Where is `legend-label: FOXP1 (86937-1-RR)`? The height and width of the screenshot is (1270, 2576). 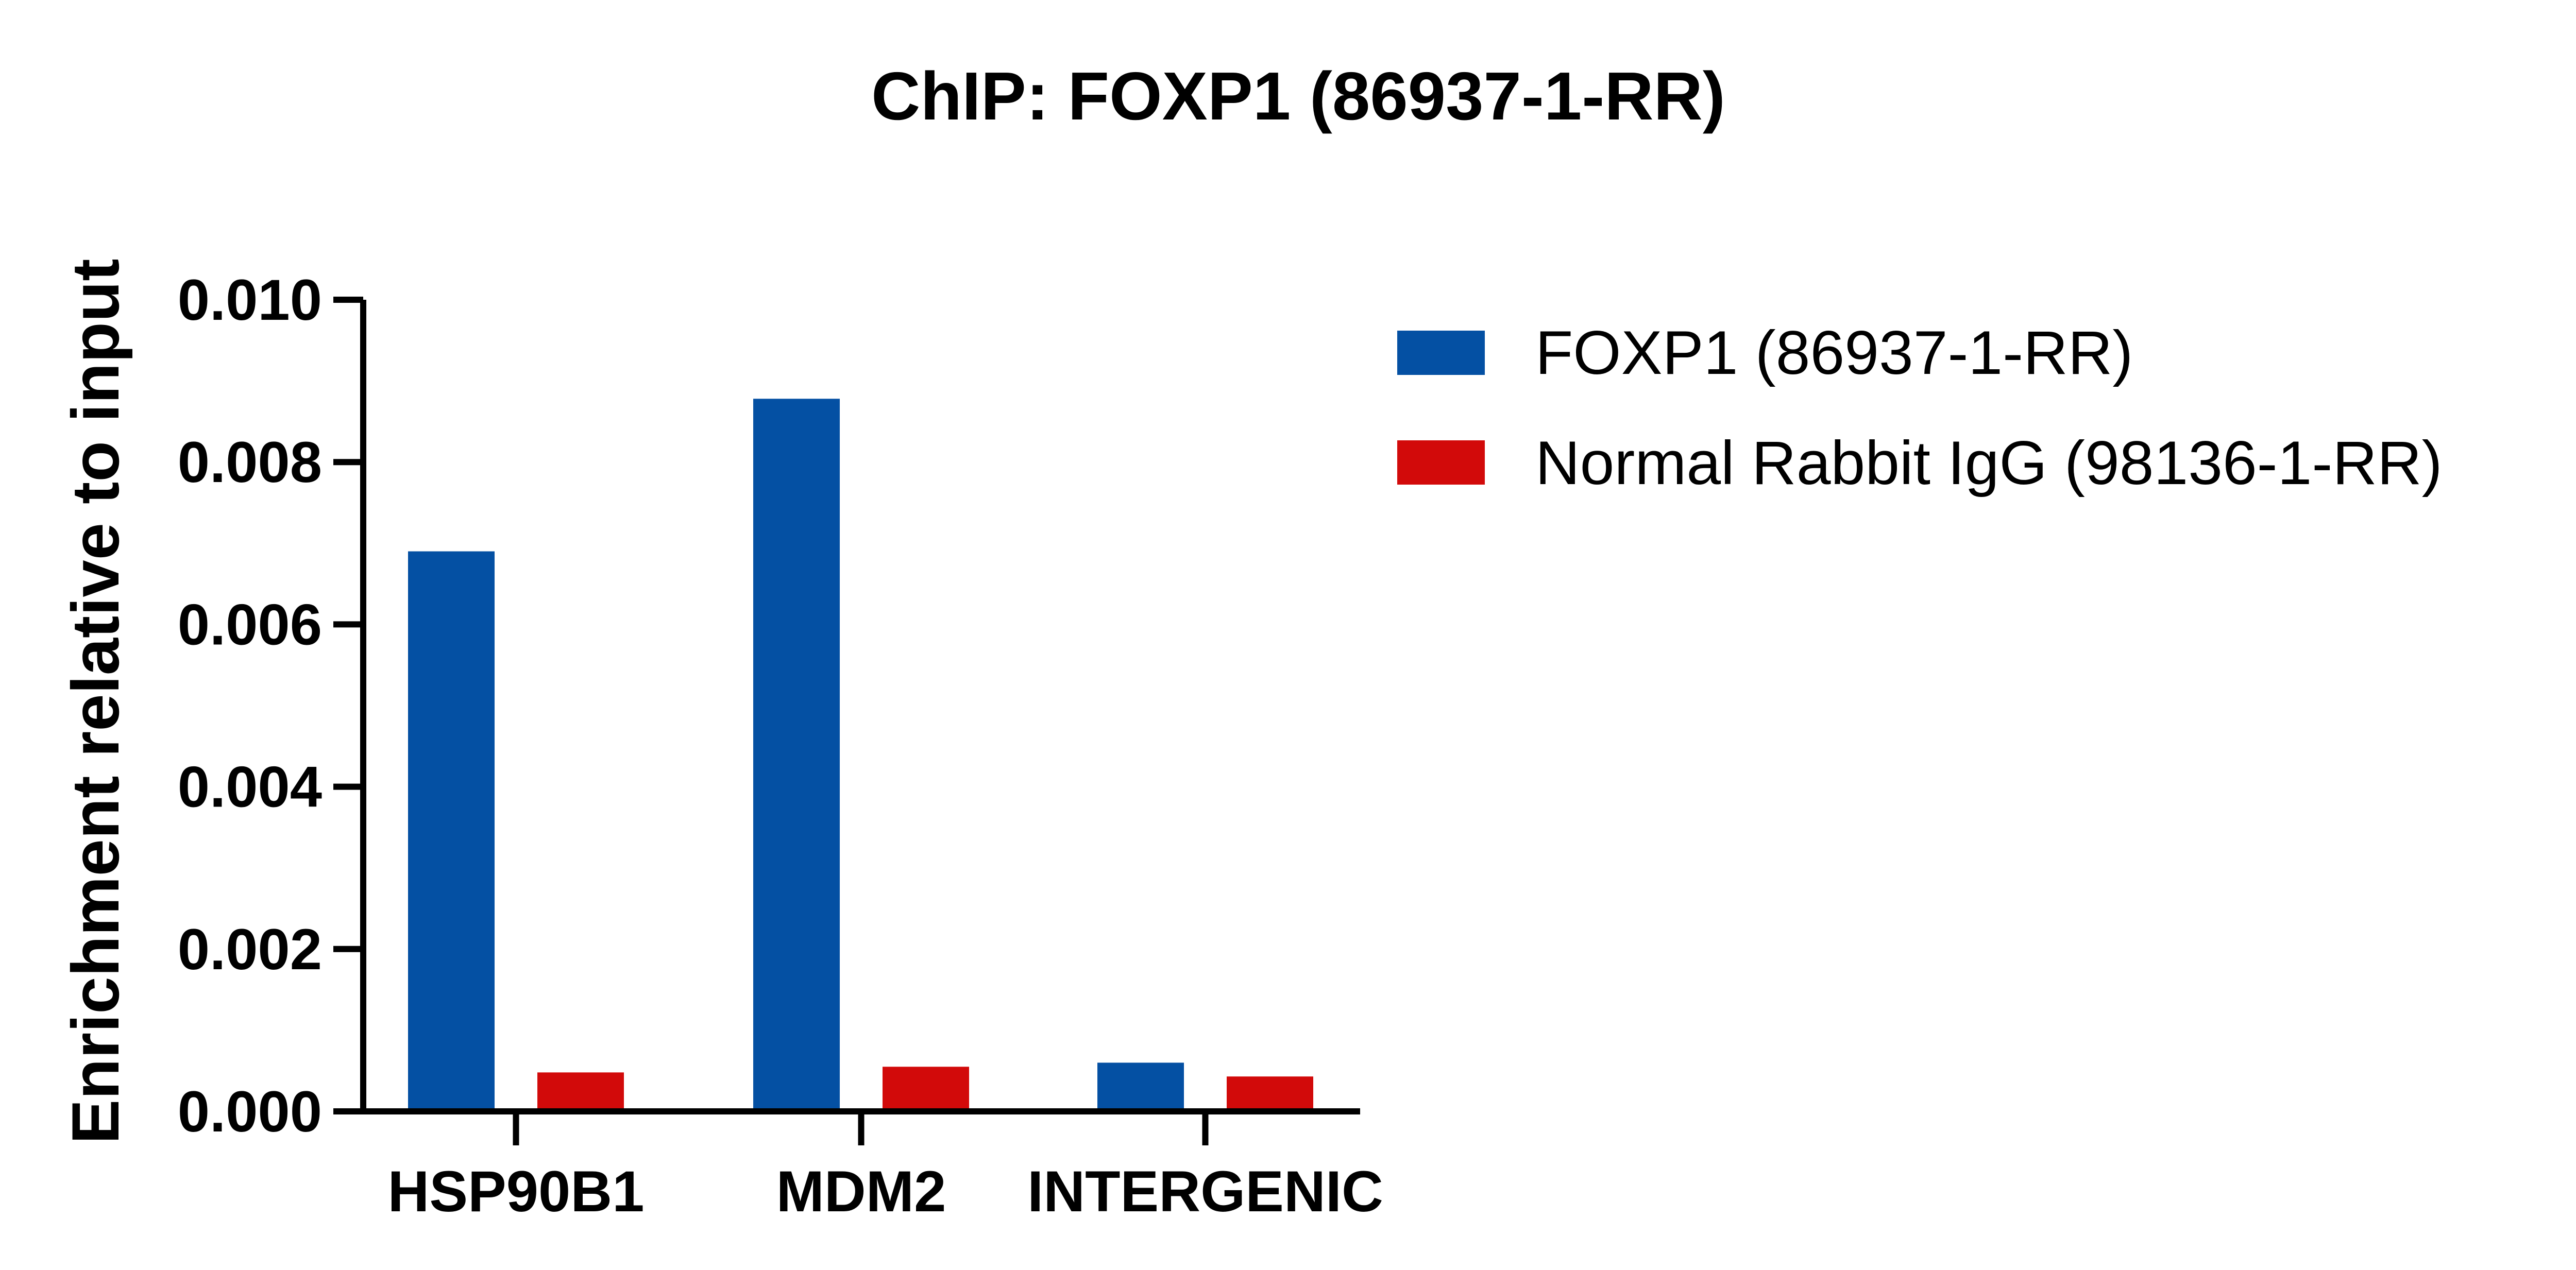
legend-label: FOXP1 (86937-1-RR) is located at coordinates (1834, 352).